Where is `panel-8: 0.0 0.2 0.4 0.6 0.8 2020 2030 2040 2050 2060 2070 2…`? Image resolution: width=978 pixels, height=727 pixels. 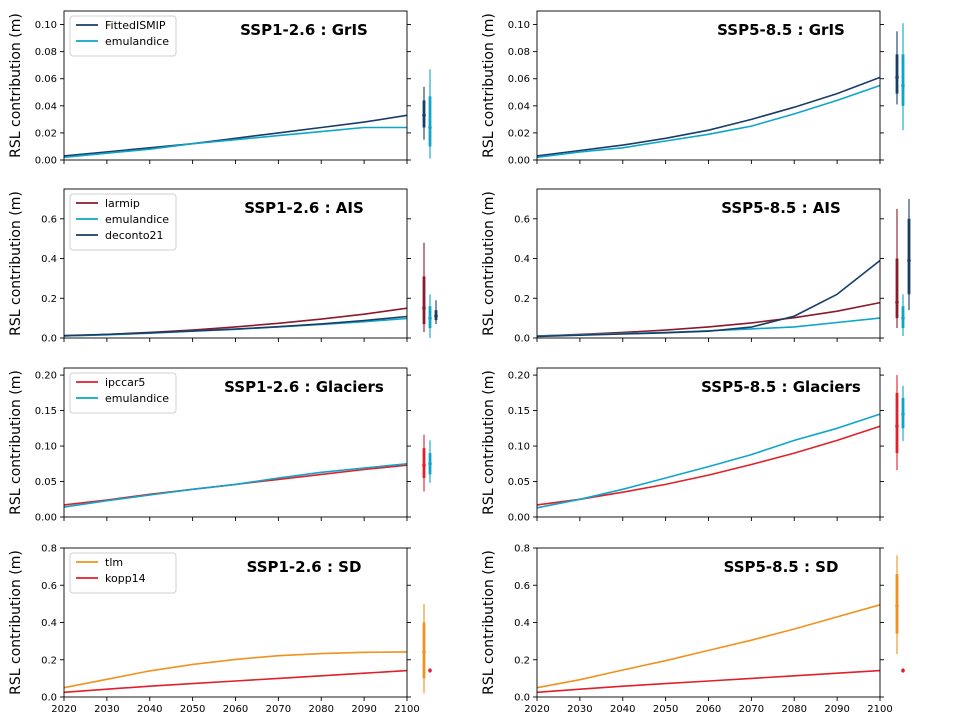
panel-8: 0.0 0.2 0.4 0.6 0.8 2020 2030 2040 2050 2060 2070 2… is located at coordinates (693, 629).